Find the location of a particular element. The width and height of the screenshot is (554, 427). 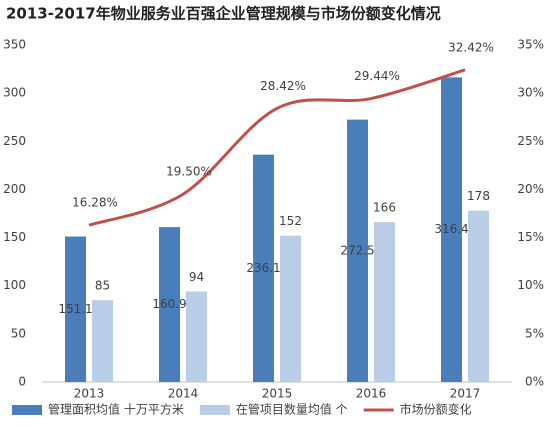

y-tick-label: 50 is located at coordinates (18, 333).